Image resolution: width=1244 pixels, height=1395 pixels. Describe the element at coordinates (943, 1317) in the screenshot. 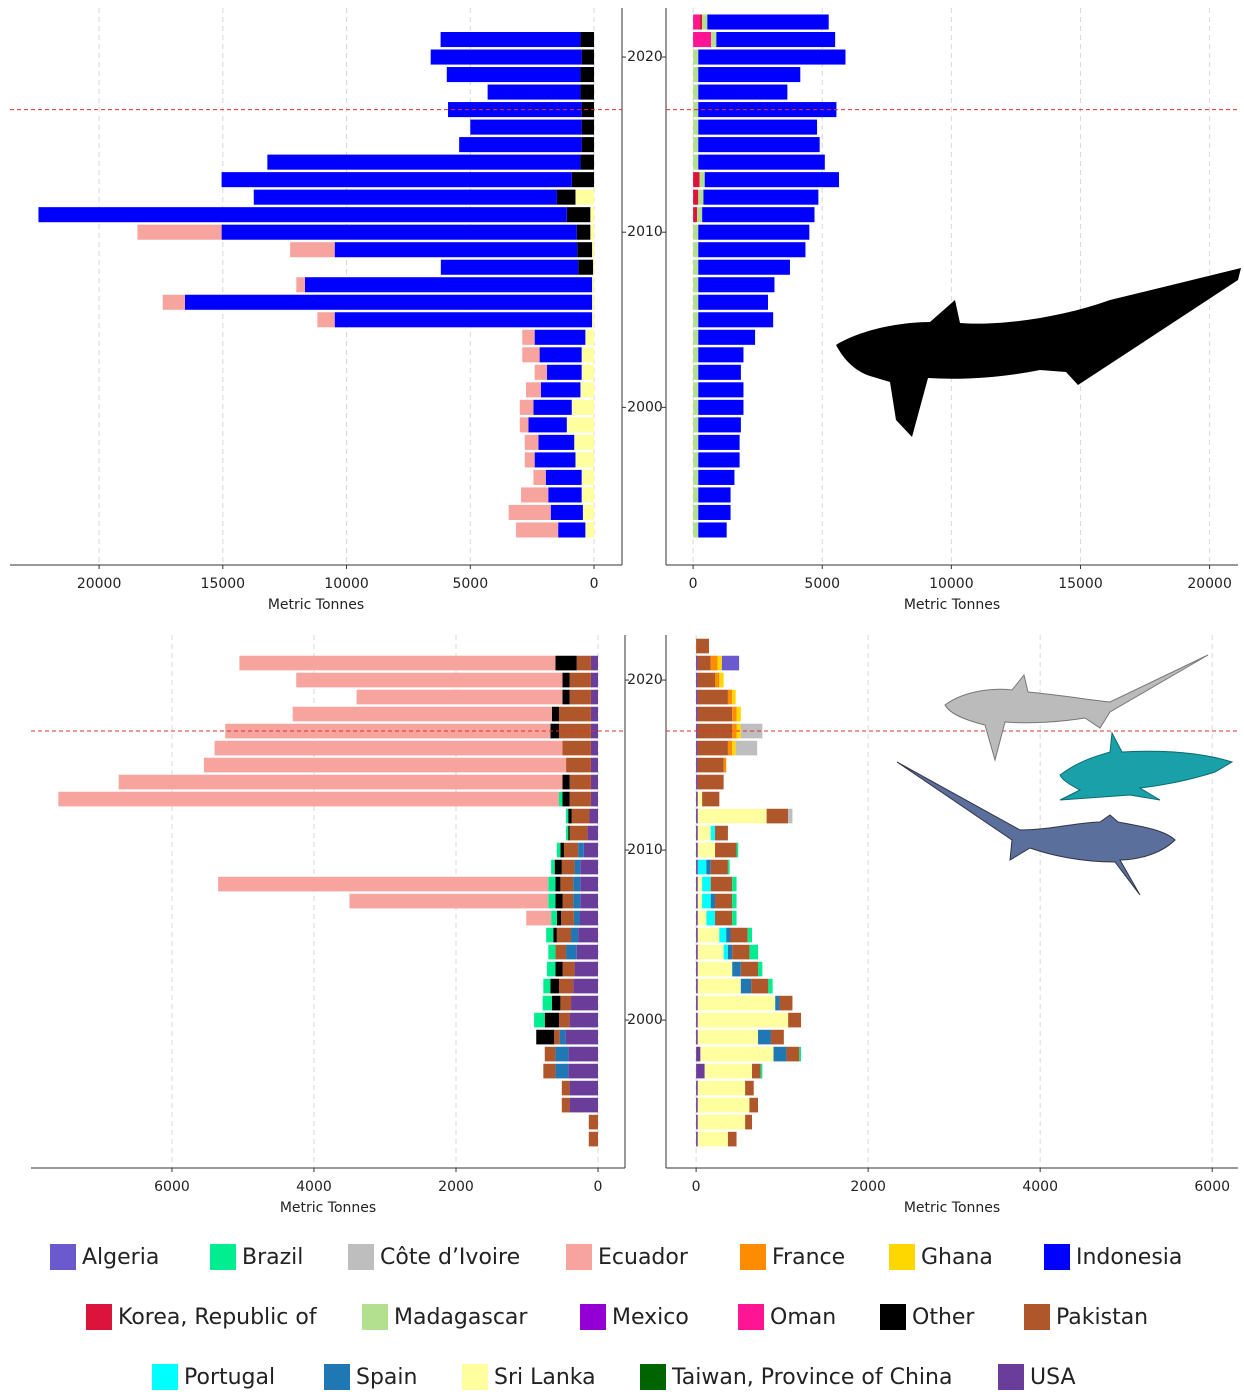

I see `legend-label: Other` at that location.